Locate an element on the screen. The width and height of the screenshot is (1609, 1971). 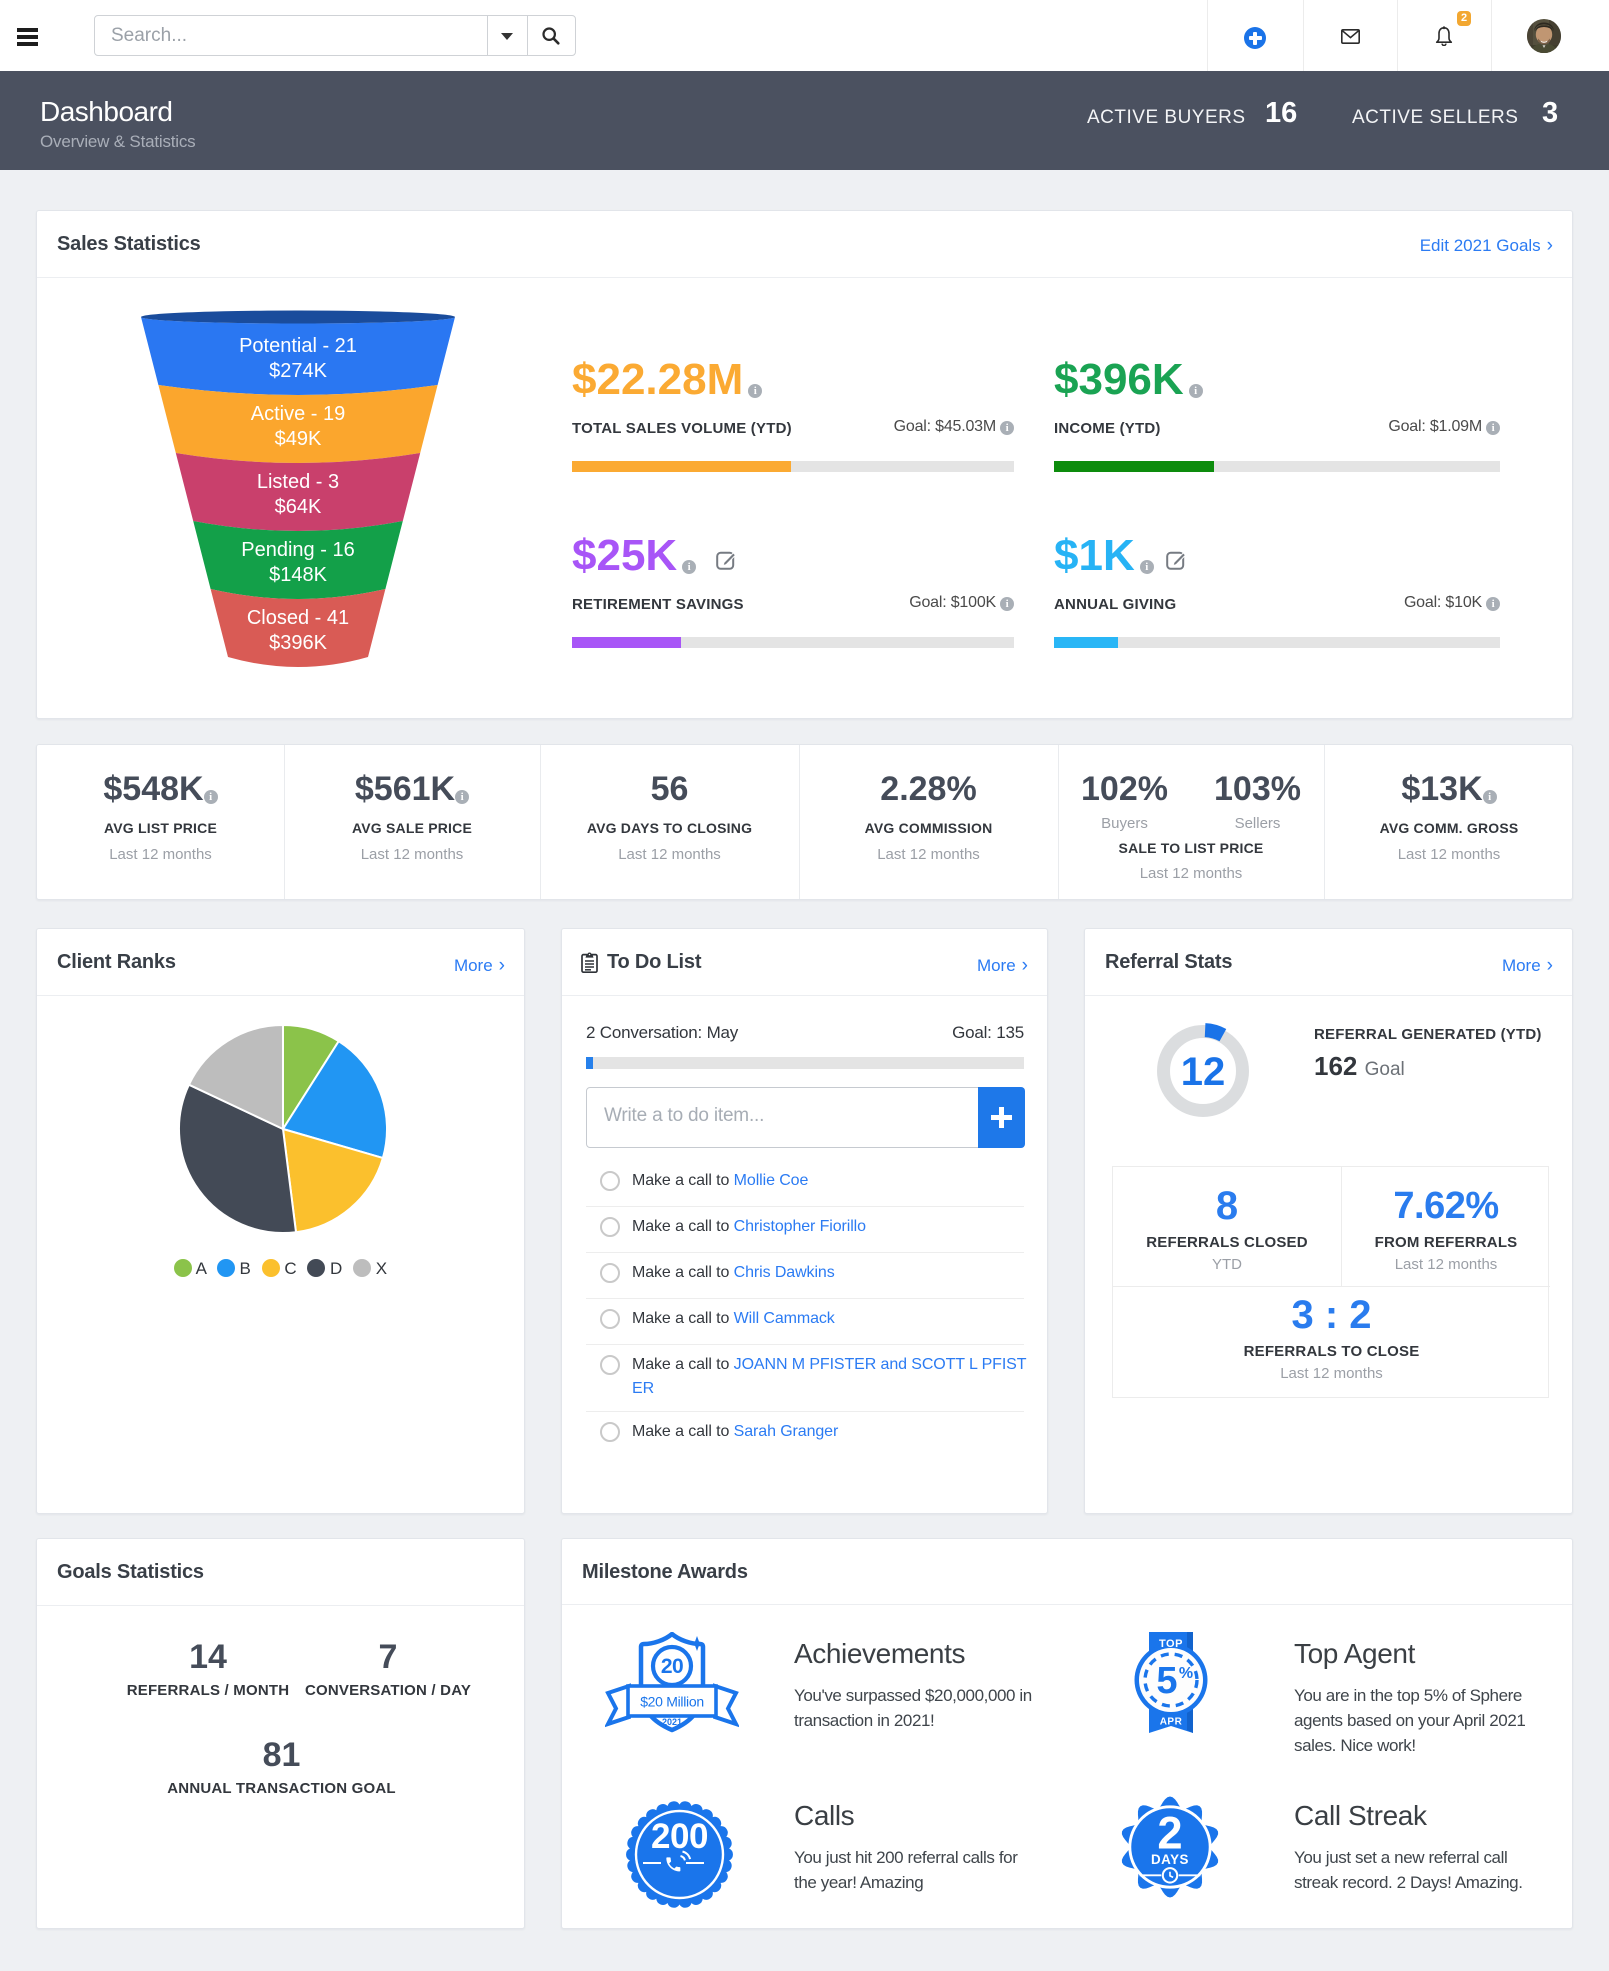
svg-text: DAYS is located at coordinates (1170, 1859).